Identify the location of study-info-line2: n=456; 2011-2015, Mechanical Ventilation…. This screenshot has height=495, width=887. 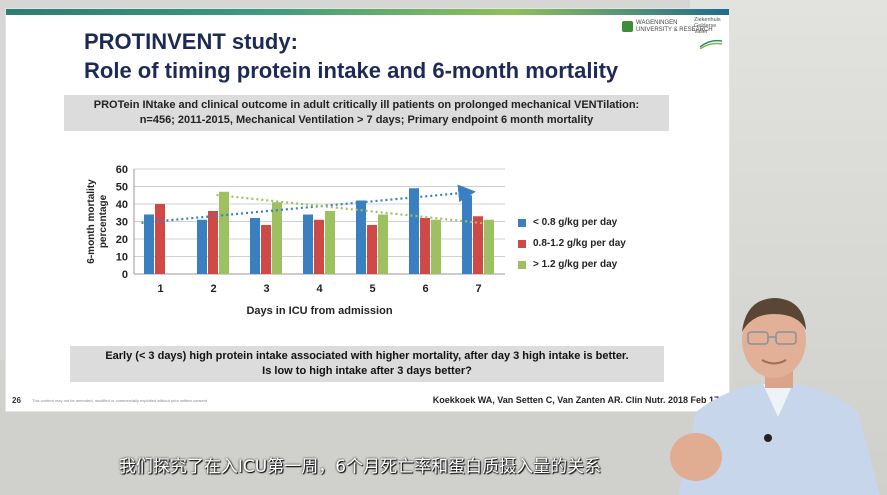
(366, 120).